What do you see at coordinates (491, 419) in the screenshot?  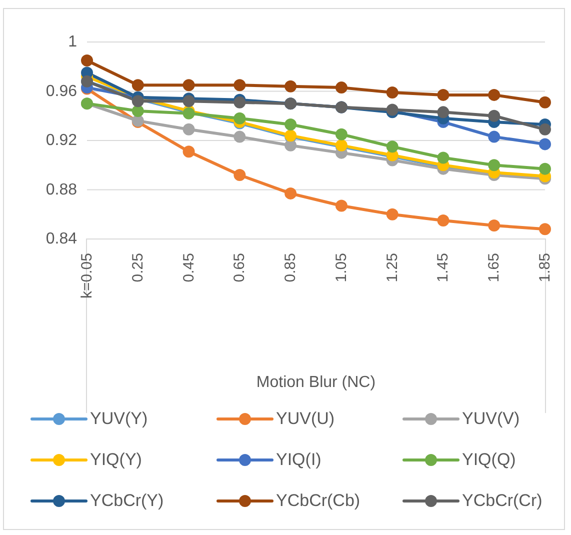 I see `legend-label: YUV(V)` at bounding box center [491, 419].